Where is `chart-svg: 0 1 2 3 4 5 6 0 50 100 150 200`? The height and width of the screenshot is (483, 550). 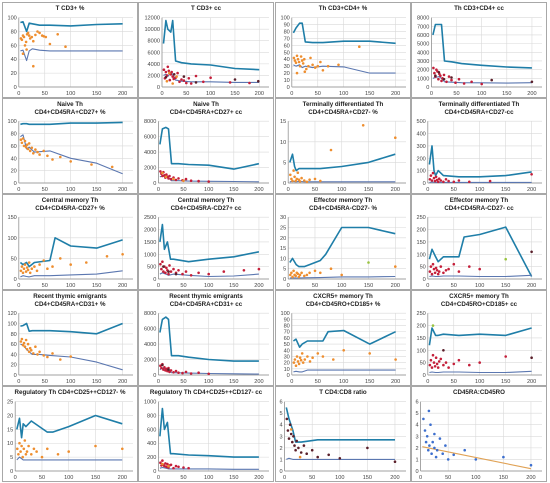 chart-svg: 0 1 2 3 4 5 6 0 50 100 150 200 is located at coordinates (342, 440).